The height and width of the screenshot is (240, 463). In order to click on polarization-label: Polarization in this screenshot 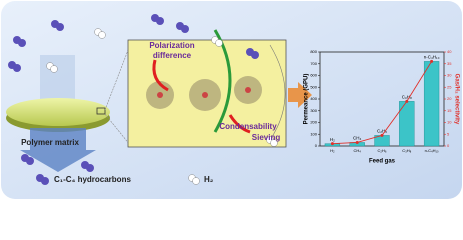, I will do `click(171, 45)`.